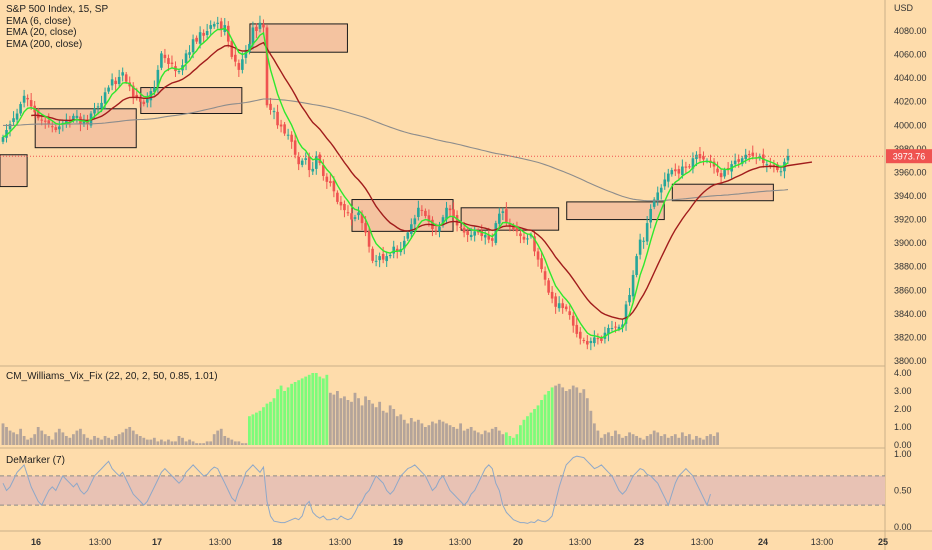  I want to click on ema-200-label: EMA (200, close), so click(44, 44).